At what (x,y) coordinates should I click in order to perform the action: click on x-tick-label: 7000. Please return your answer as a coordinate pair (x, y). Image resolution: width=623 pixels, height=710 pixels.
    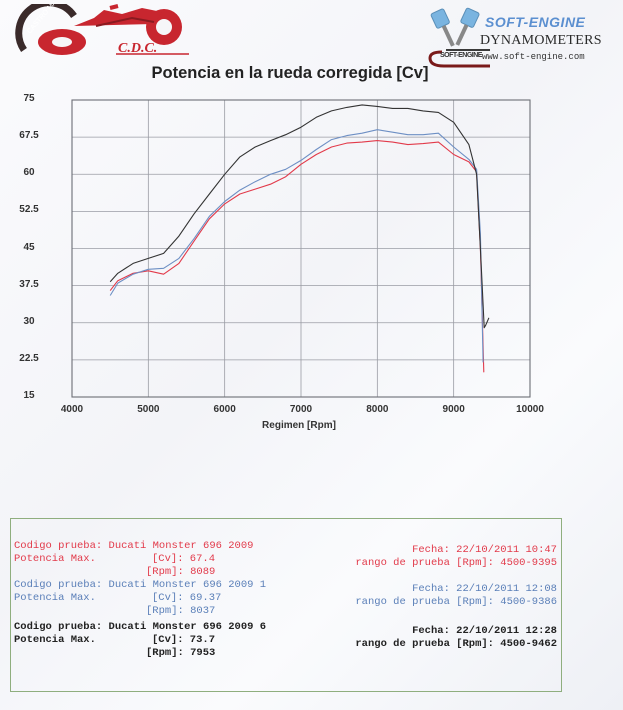
    Looking at the image, I should click on (301, 409).